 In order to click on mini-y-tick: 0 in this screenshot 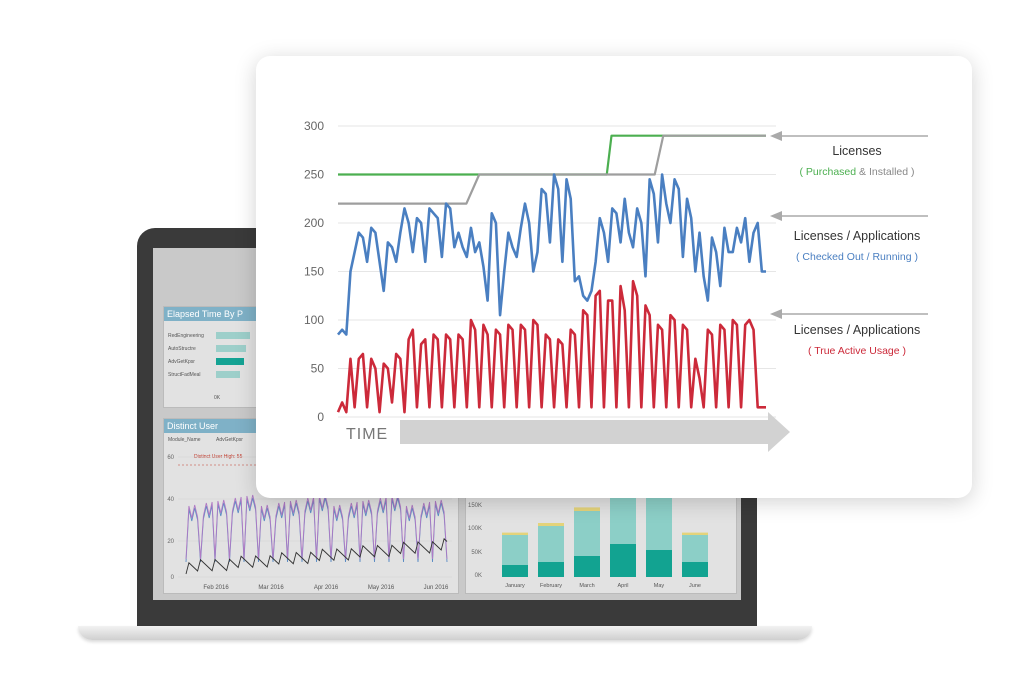, I will do `click(173, 578)`.